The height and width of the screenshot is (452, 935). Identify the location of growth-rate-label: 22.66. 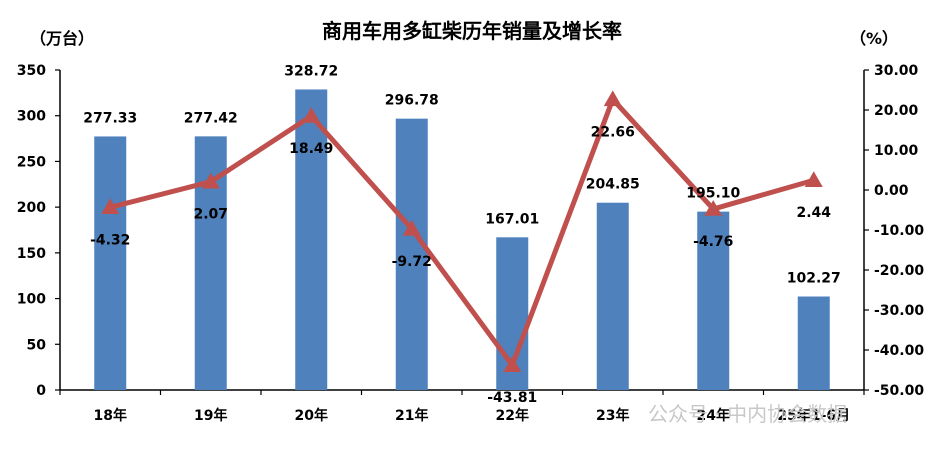
(613, 132).